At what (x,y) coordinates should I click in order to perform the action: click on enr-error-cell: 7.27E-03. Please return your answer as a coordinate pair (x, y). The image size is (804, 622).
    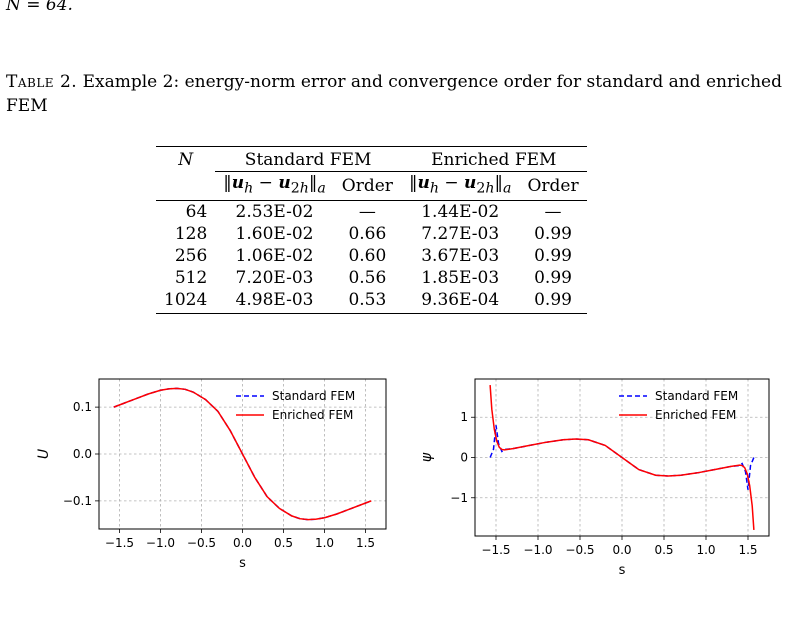
    Looking at the image, I should click on (460, 234).